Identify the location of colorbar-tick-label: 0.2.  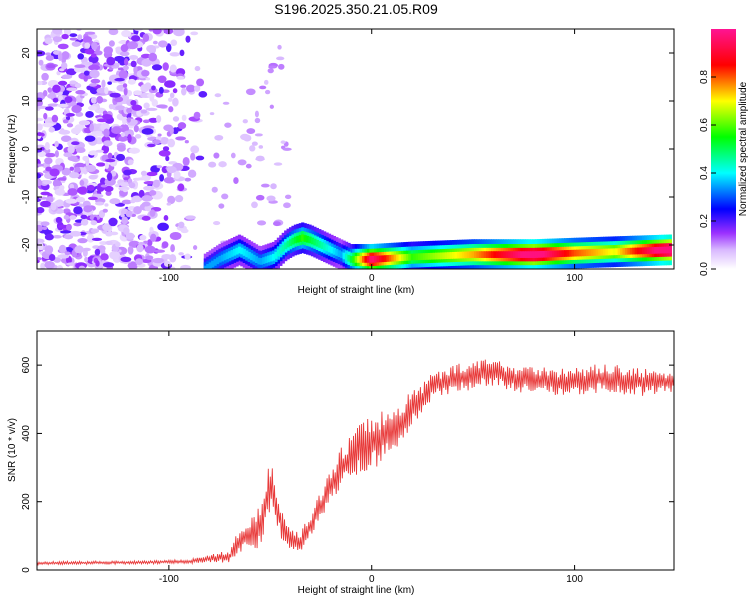
(704, 221).